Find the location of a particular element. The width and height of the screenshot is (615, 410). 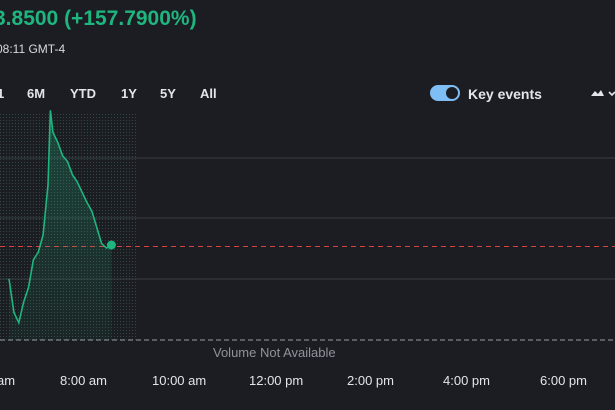

price-change: 3.8500 (+157.7900%) is located at coordinates (98, 18).